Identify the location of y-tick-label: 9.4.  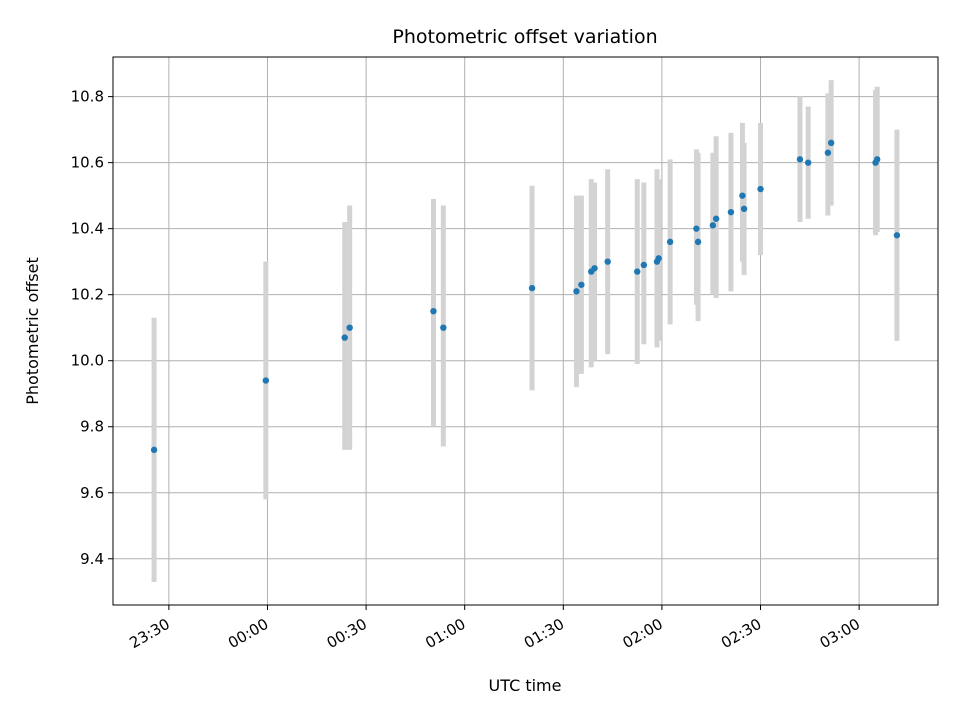
(92, 559).